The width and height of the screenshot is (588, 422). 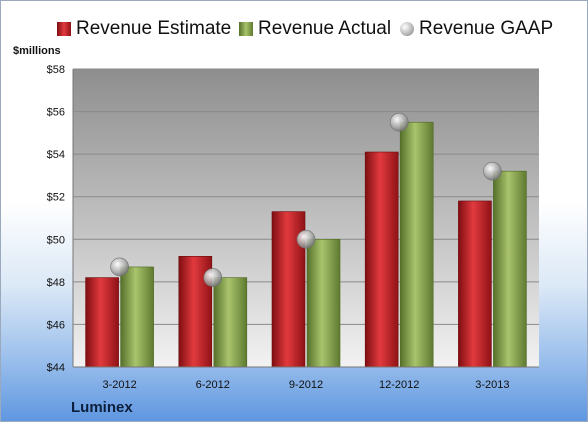 I want to click on legend-item-actual: Revenue Actual, so click(x=315, y=29).